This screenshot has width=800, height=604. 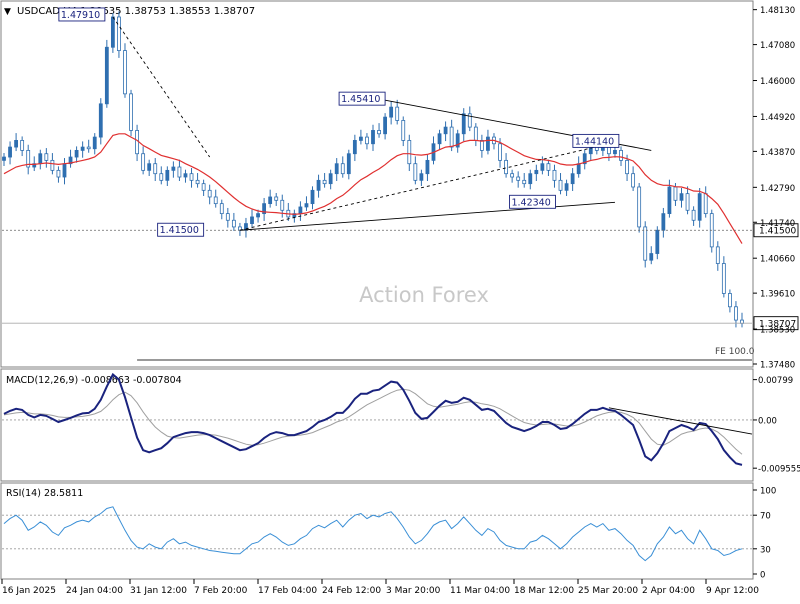 What do you see at coordinates (668, 591) in the screenshot?
I see `x-tick-label: 2 Apr 04:00` at bounding box center [668, 591].